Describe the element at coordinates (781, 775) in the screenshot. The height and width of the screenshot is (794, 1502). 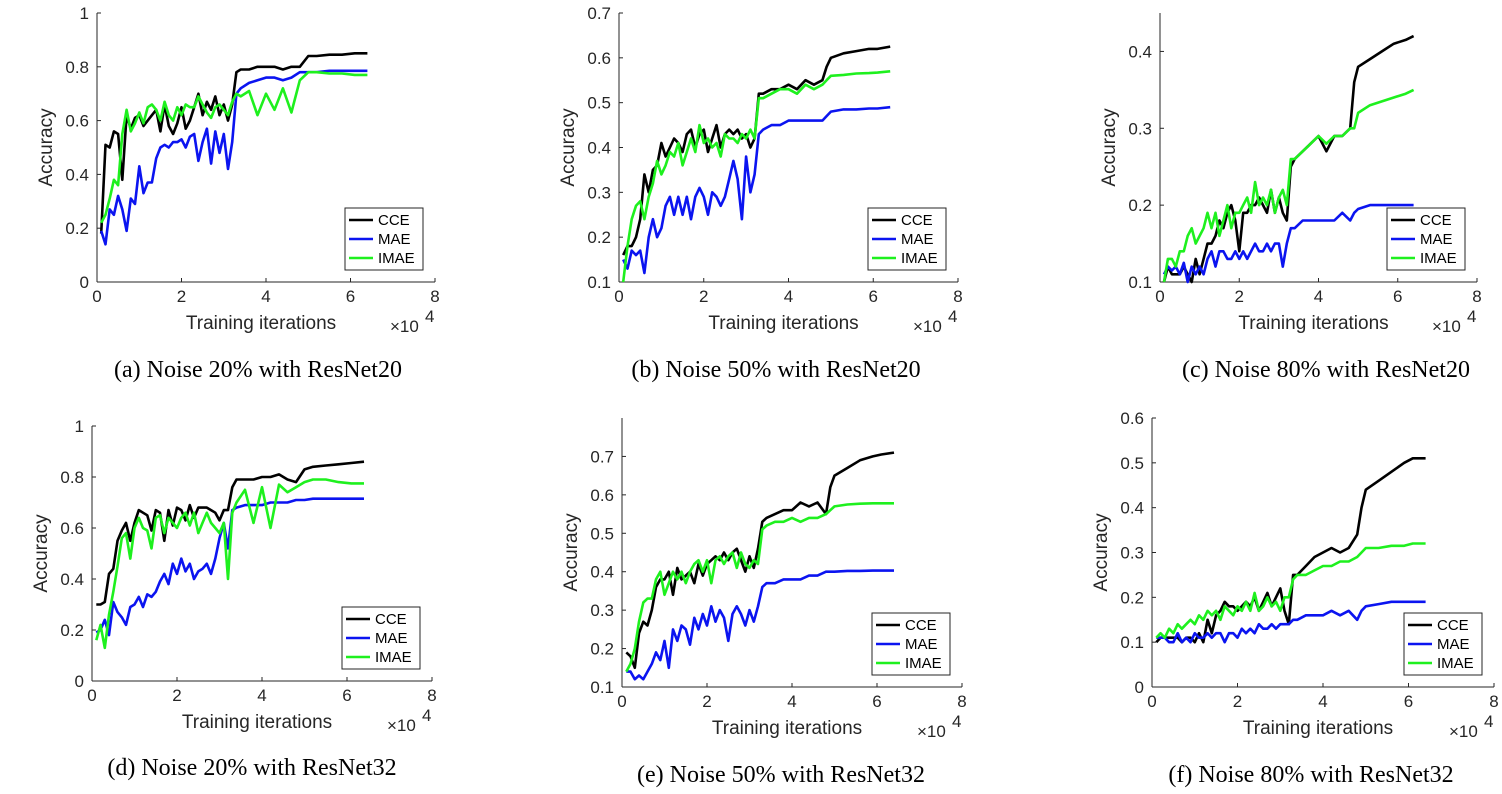
I see `chart-caption: (e) Noise 50% with ResNet32` at that location.